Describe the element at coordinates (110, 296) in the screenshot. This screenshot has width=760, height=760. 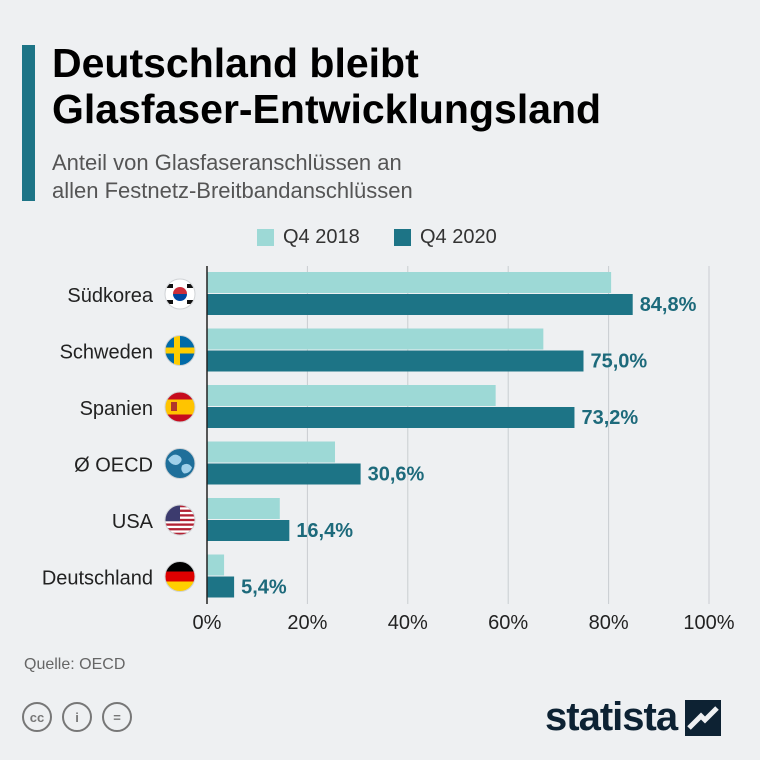
I see `category-label: Südkorea` at that location.